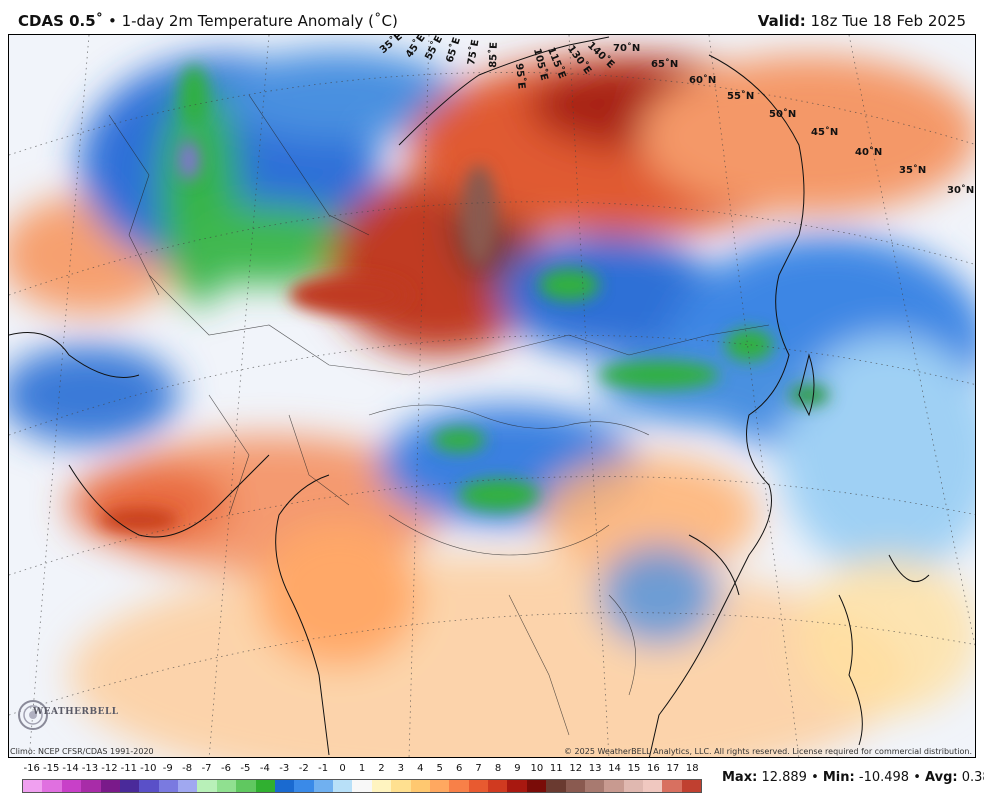 This screenshot has width=984, height=808. Describe the element at coordinates (420, 768) in the screenshot. I see `legend-tick-label: 4` at that location.